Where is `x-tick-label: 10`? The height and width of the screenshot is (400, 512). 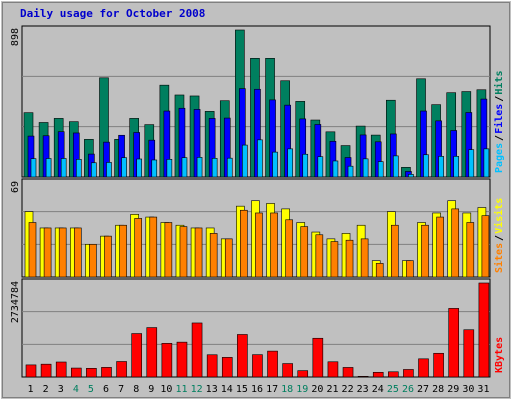 x-tick-label: 10 is located at coordinates (166, 389).